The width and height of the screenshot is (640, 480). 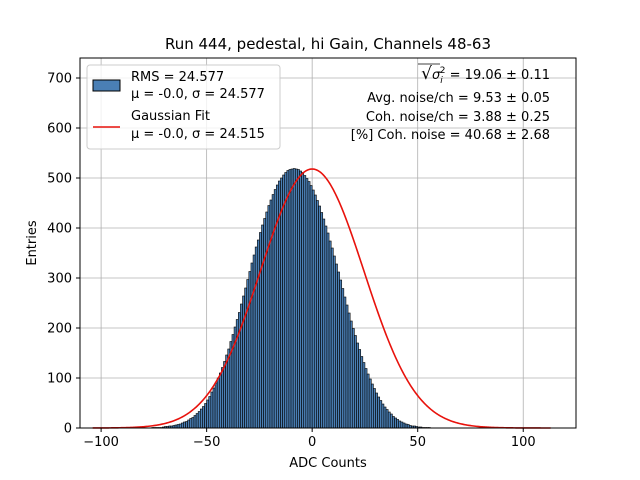 What do you see at coordinates (443, 71) in the screenshot?
I see `sigma-superscript: 2` at bounding box center [443, 71].